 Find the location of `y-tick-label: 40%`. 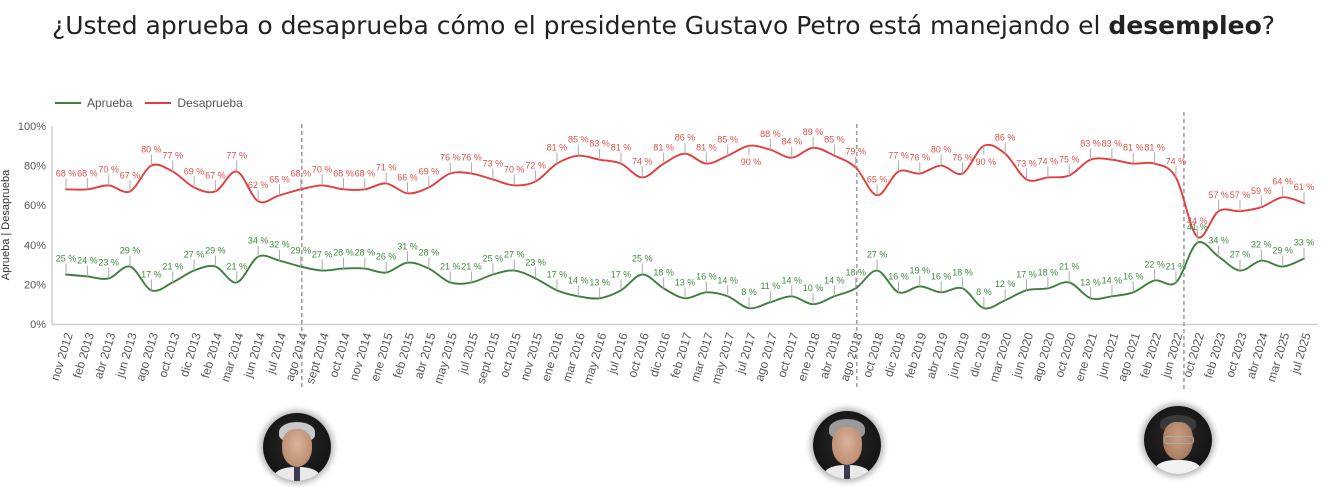

y-tick-label: 40% is located at coordinates (35, 246).